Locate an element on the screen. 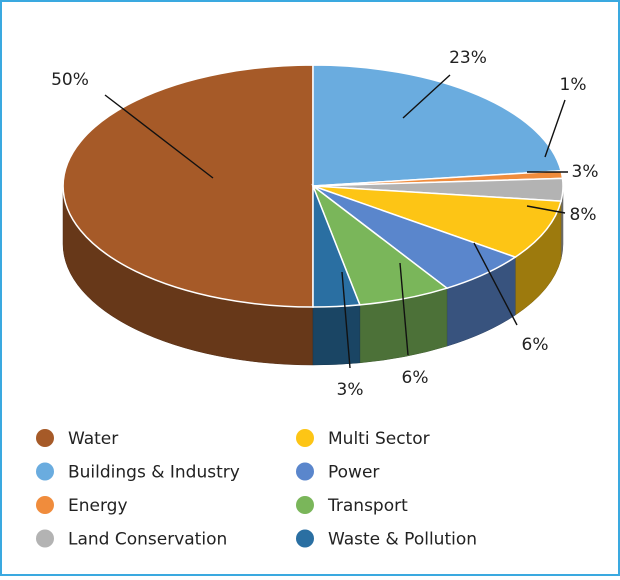  legend-label: Buildings & Industry is located at coordinates (154, 473).